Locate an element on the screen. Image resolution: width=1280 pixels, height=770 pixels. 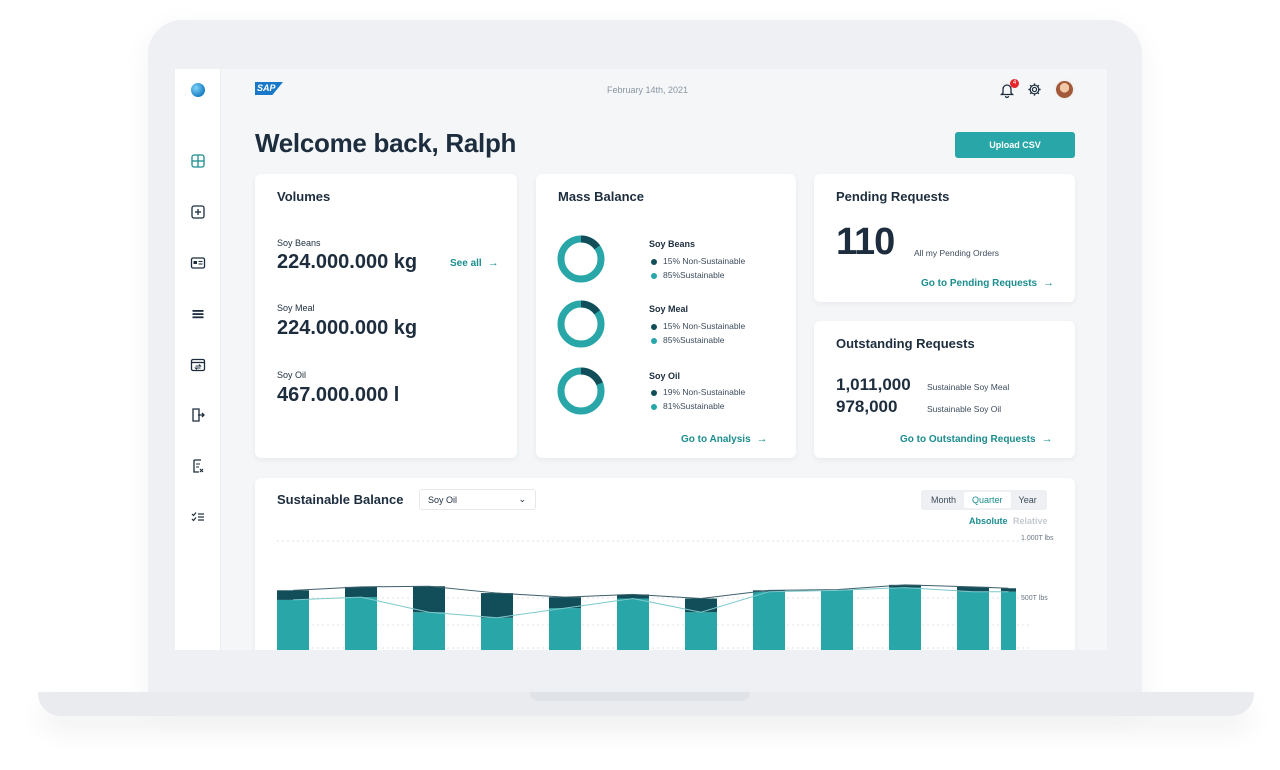
export-icon is located at coordinates (198, 415).